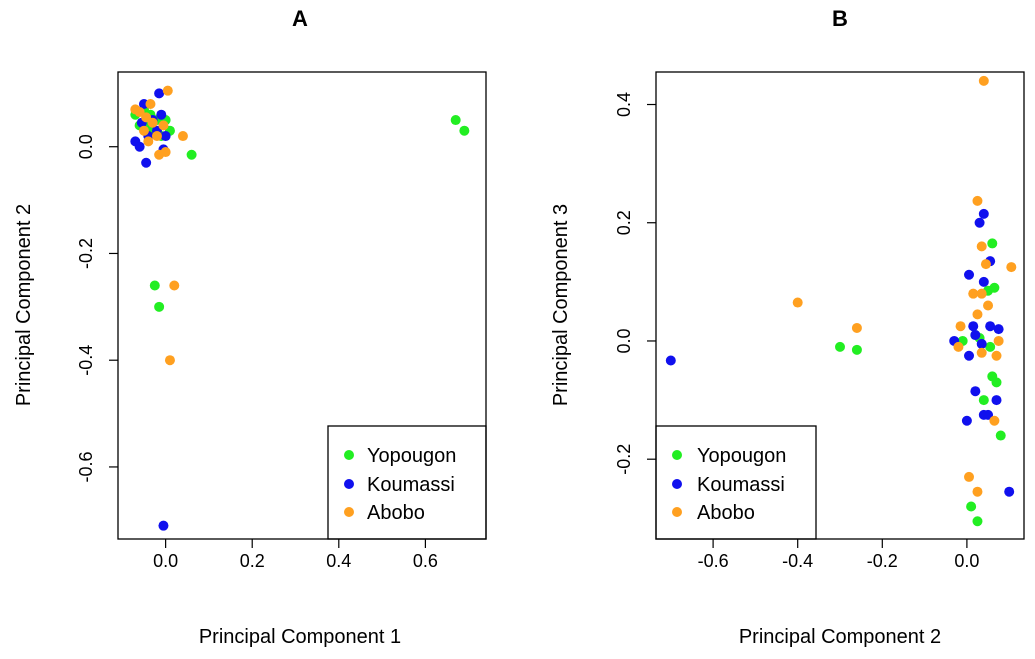 The height and width of the screenshot is (659, 1035). Describe the element at coordinates (624, 104) in the screenshot. I see `y-tick-label: 0.4` at that location.